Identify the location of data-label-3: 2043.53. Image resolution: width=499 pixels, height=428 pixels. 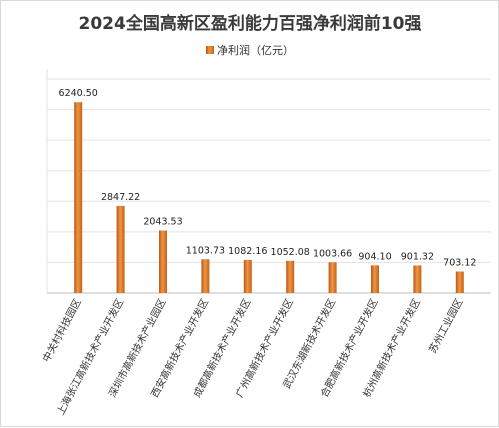
(162, 222).